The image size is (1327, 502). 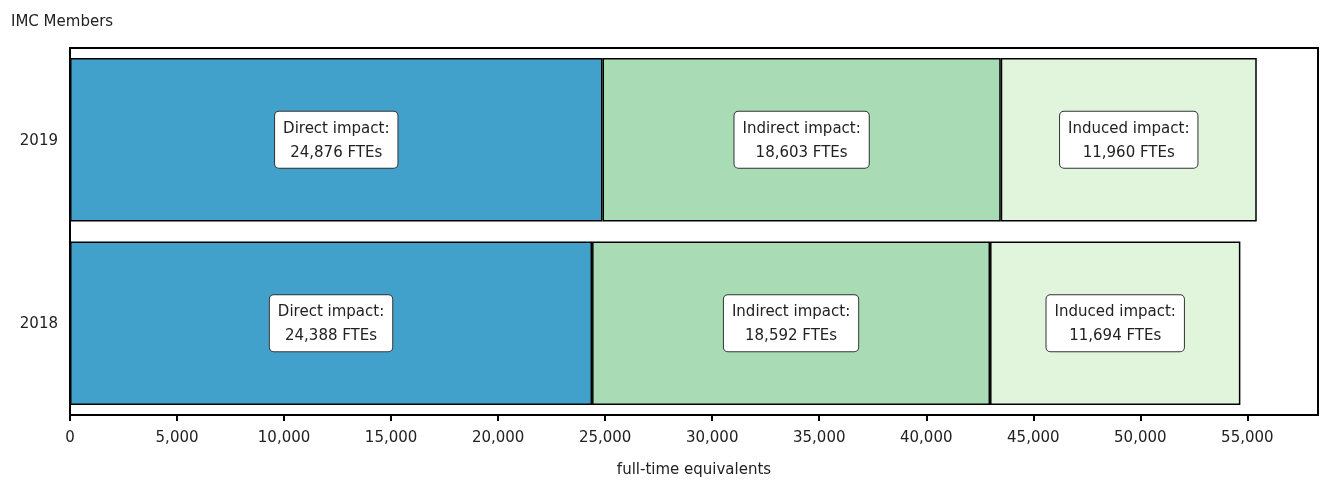 I want to click on x-tick-label: 35,000, so click(x=819, y=436).